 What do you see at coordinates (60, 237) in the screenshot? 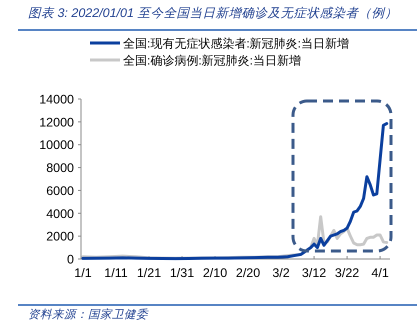
I see `y-tick-label: 2000` at bounding box center [60, 237].